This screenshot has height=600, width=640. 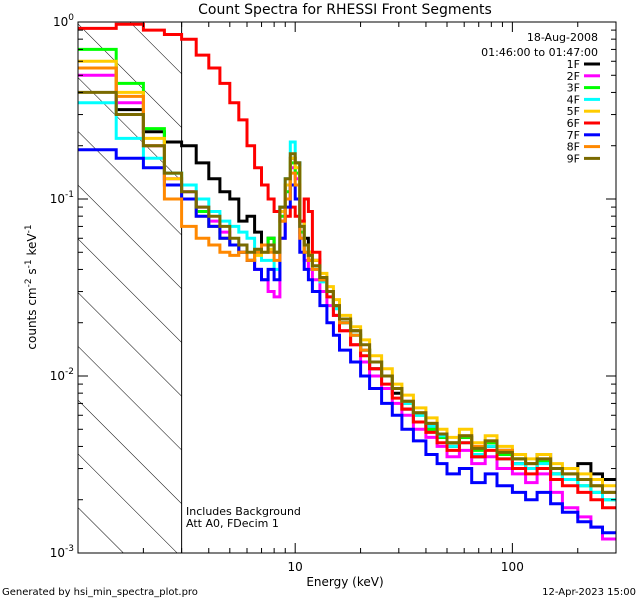 I want to click on note-attenuator: Att A0, FDecim 1, so click(x=232, y=523).